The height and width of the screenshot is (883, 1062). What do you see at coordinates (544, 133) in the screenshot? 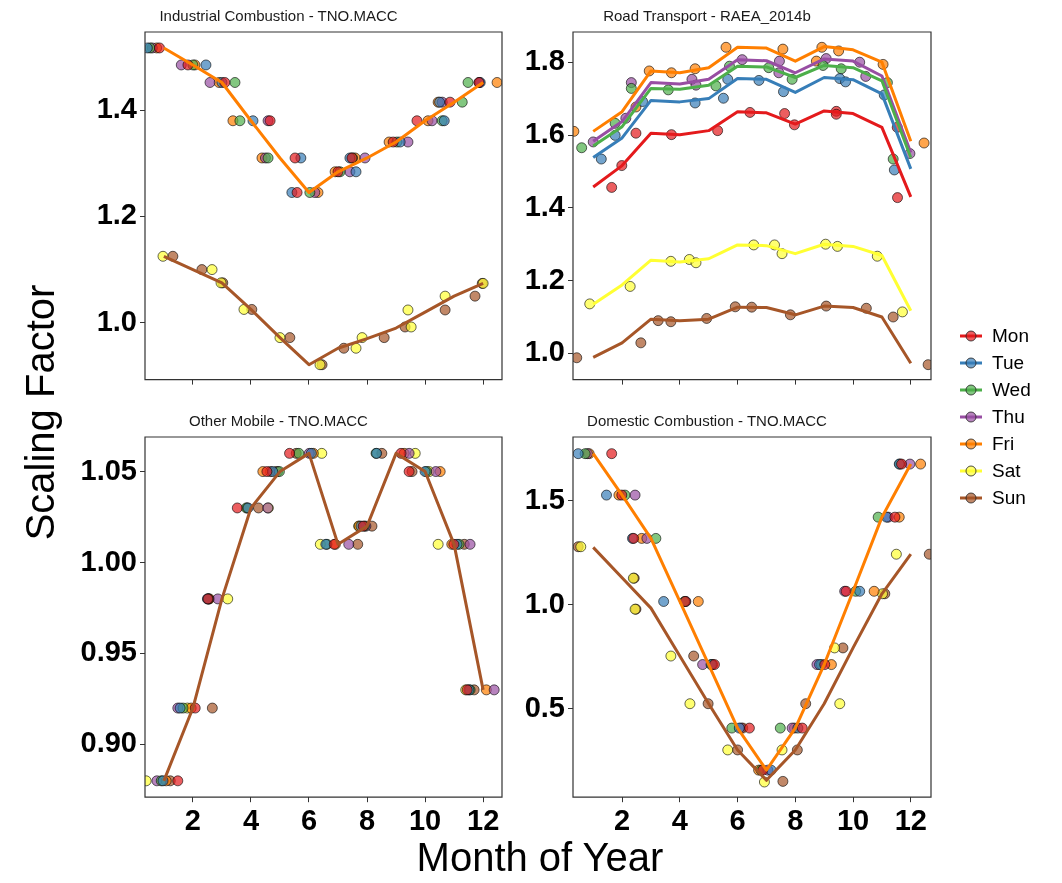
I see `y-tick-label: 1.6` at bounding box center [544, 133].